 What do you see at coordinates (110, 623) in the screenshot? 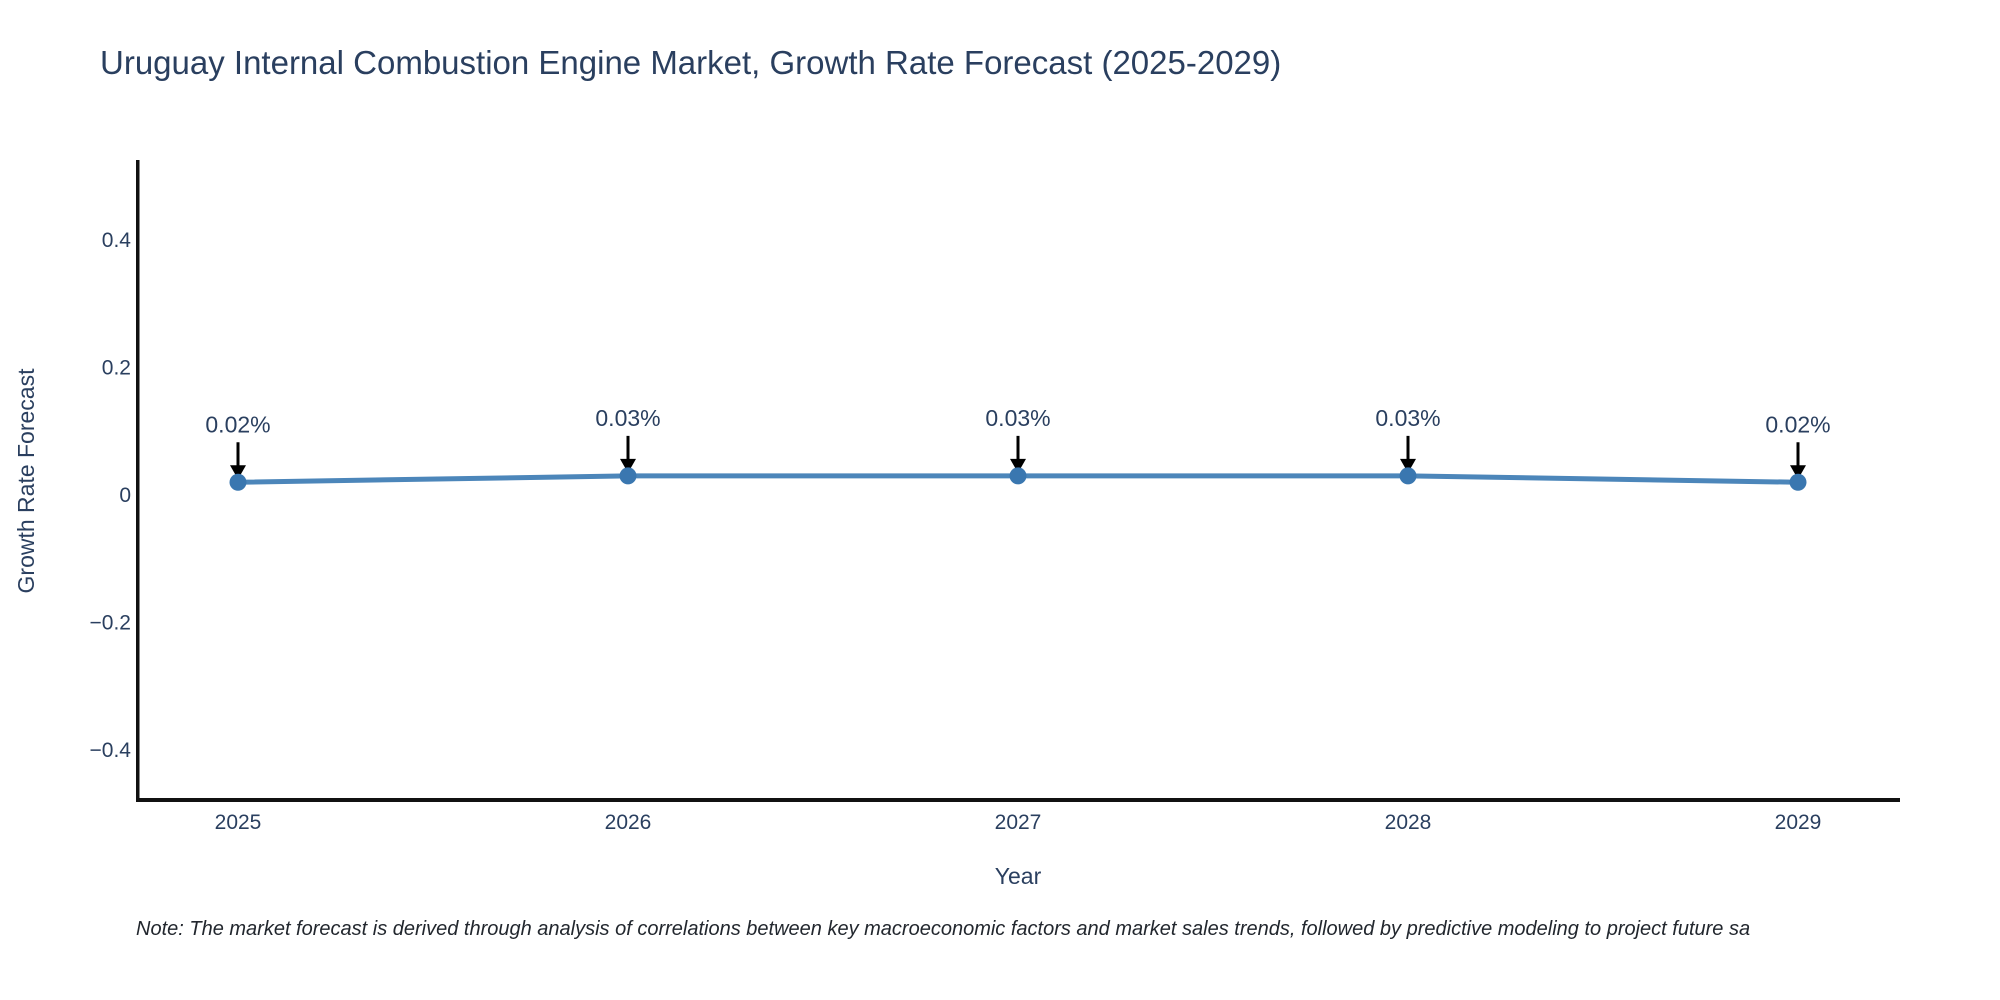
I see `y-tick-label: −0.2` at bounding box center [110, 623].